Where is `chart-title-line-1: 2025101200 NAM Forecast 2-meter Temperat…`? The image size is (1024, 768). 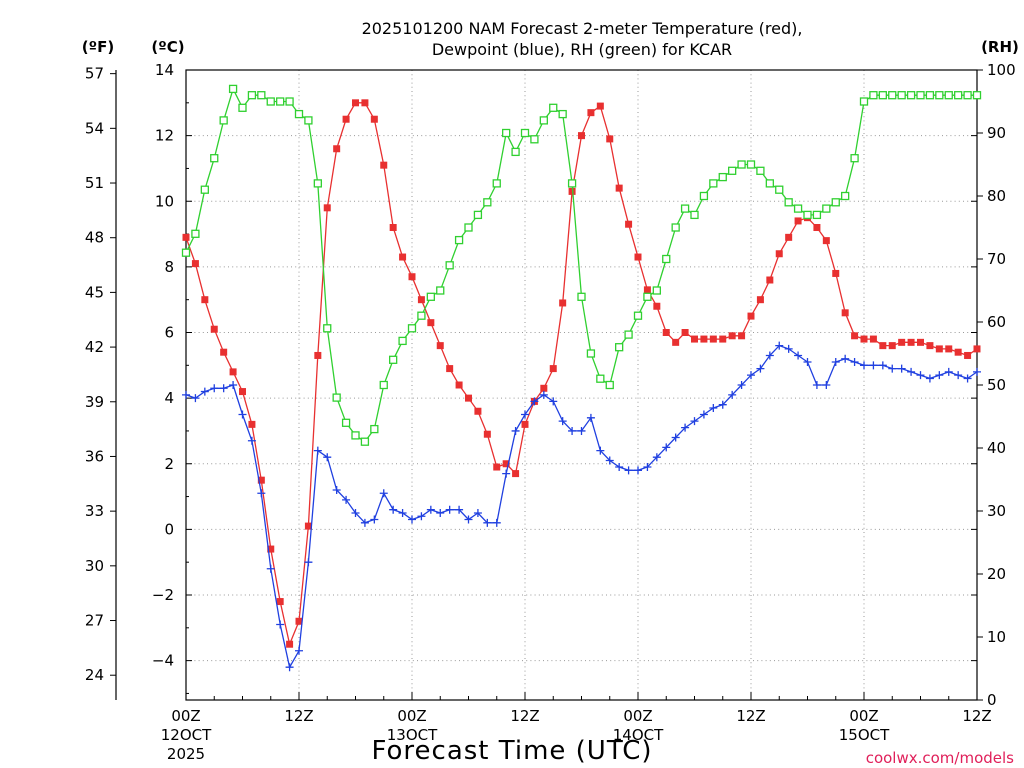 chart-title-line-1: 2025101200 NAM Forecast 2-meter Temperat… is located at coordinates (582, 28).